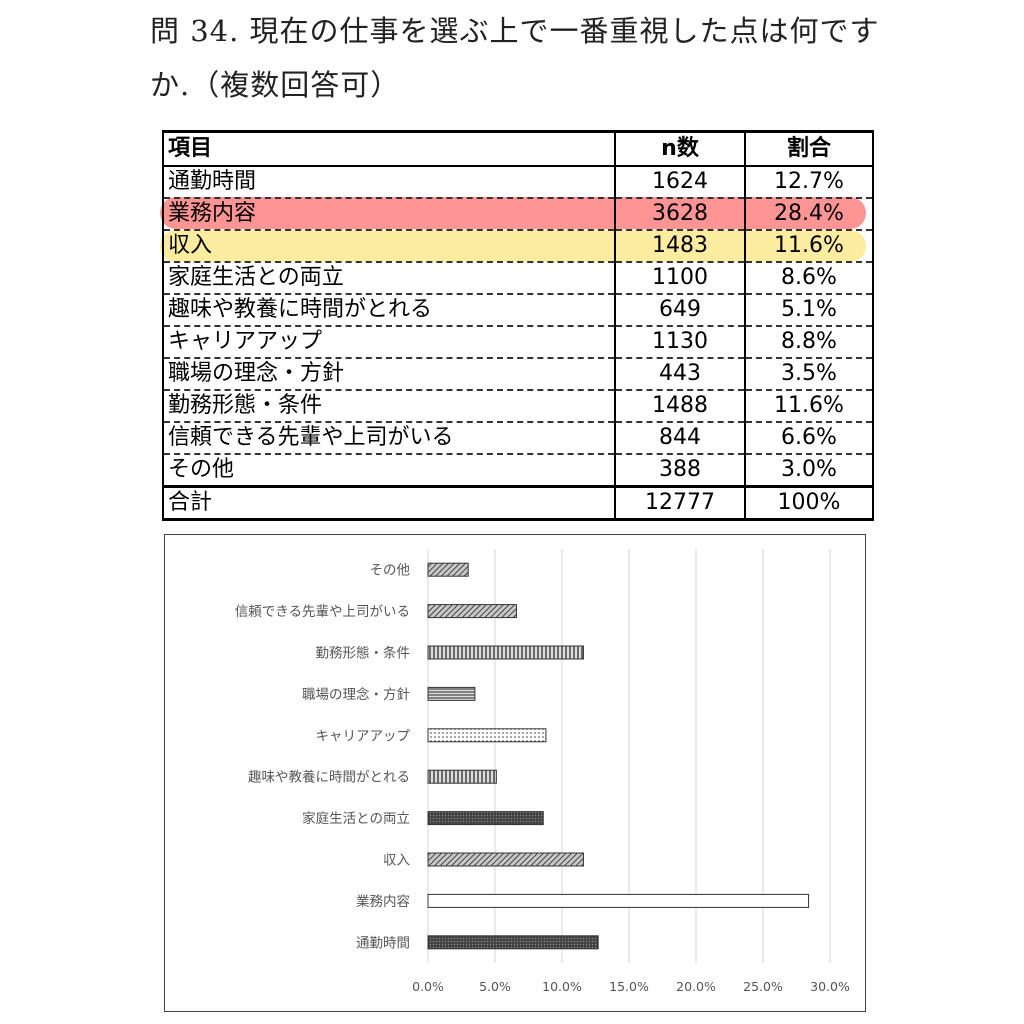 Image resolution: width=1024 pixels, height=1024 pixels. I want to click on cell-n: 1488, so click(680, 406).